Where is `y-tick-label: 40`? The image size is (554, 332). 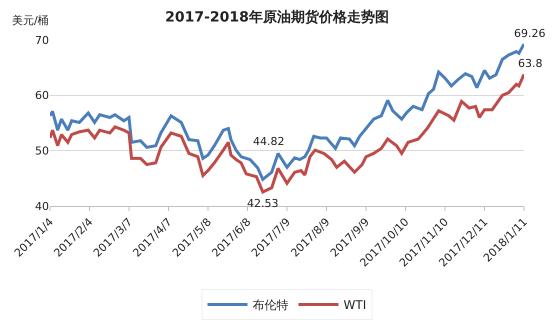
y-tick-label: 40 is located at coordinates (42, 206).